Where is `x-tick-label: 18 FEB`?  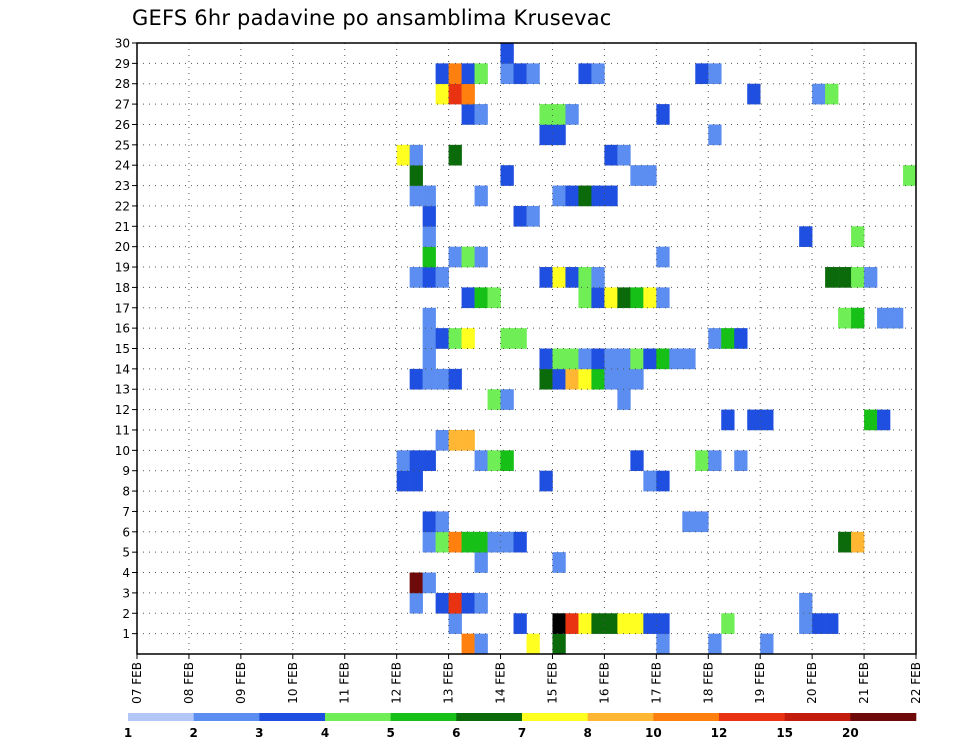
x-tick-label: 18 FEB is located at coordinates (708, 683).